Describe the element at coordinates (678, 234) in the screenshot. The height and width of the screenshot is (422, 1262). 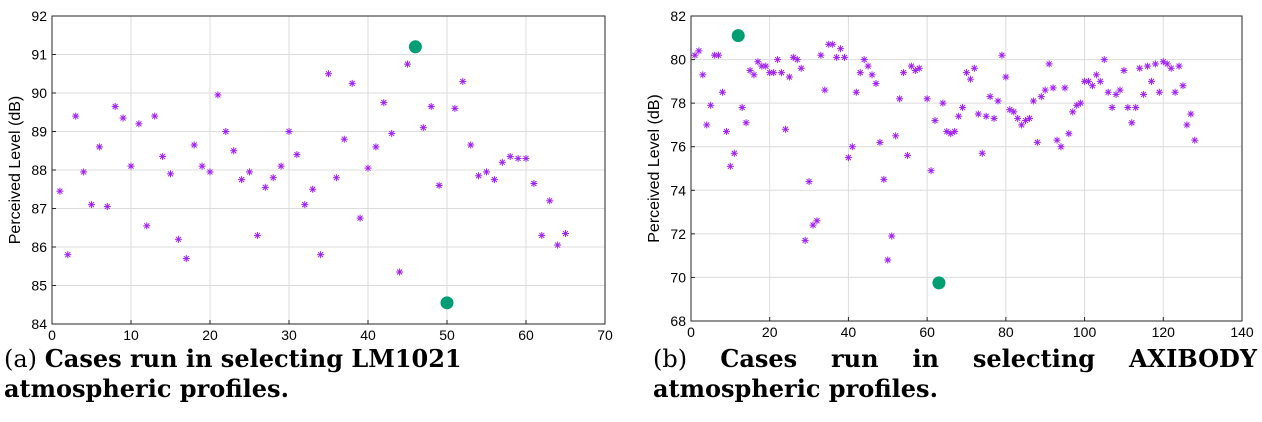
I see `y-tick-label: 72` at that location.